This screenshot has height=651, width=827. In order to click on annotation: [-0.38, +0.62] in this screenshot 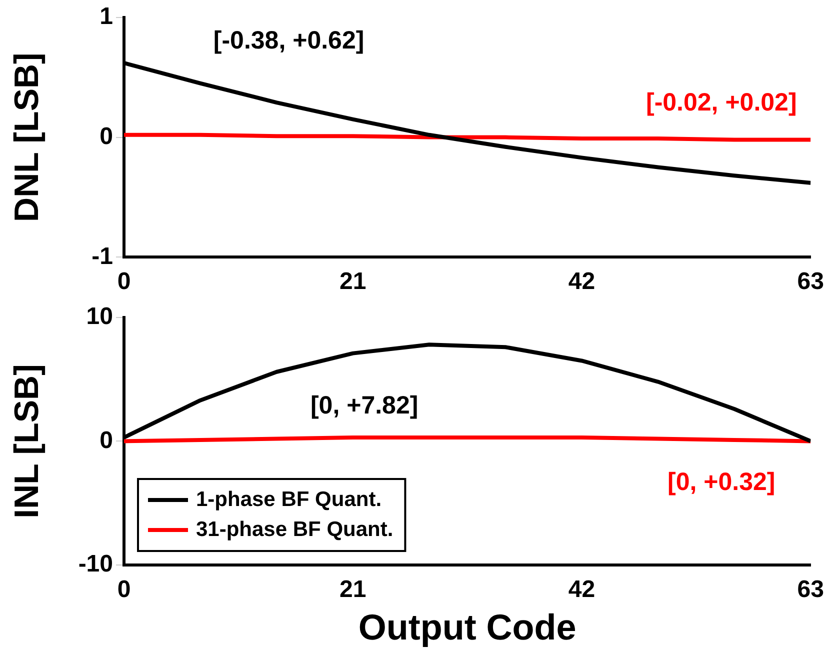, I will do `click(288, 40)`.